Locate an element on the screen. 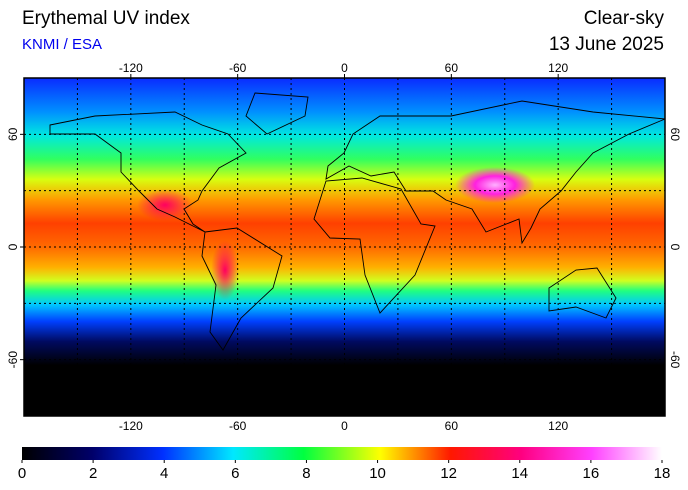  colorbar-tick-label: 2 is located at coordinates (93, 473).